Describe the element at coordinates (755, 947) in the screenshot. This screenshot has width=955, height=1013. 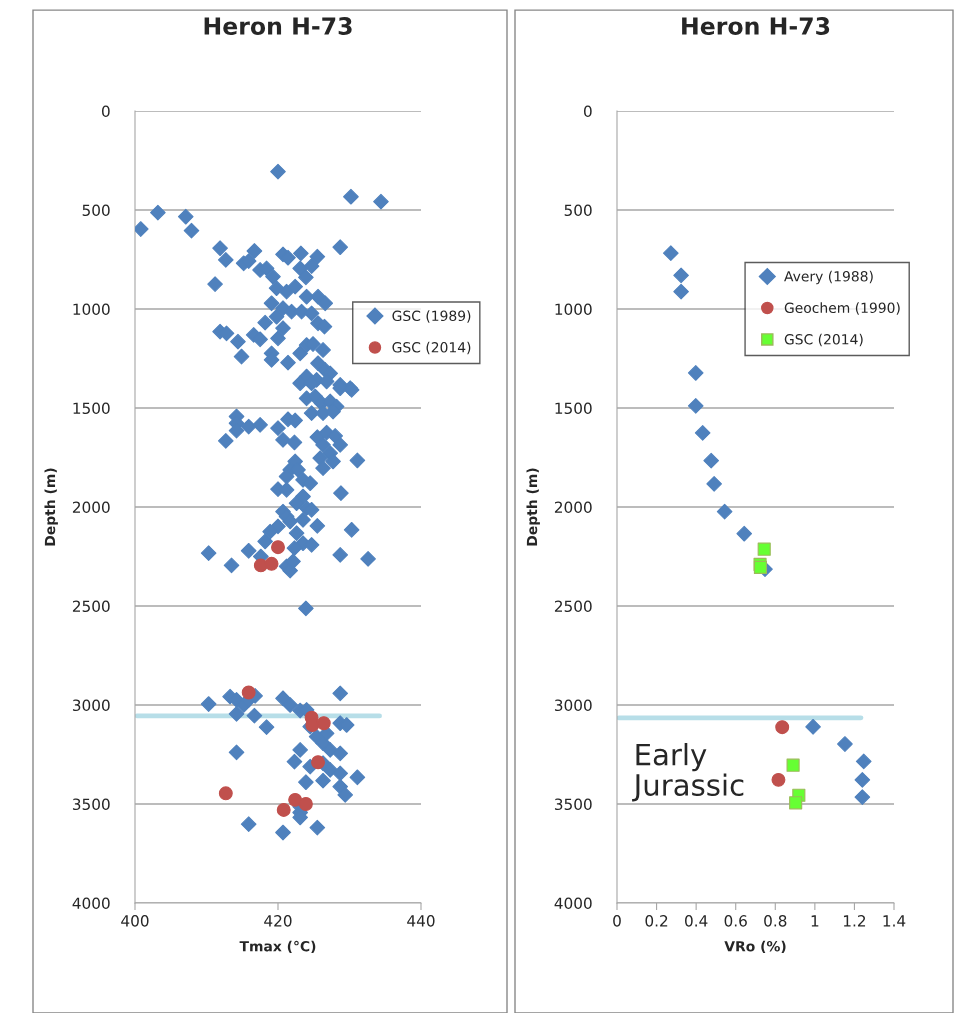
I see `x-axis-title: VRo (%)` at that location.